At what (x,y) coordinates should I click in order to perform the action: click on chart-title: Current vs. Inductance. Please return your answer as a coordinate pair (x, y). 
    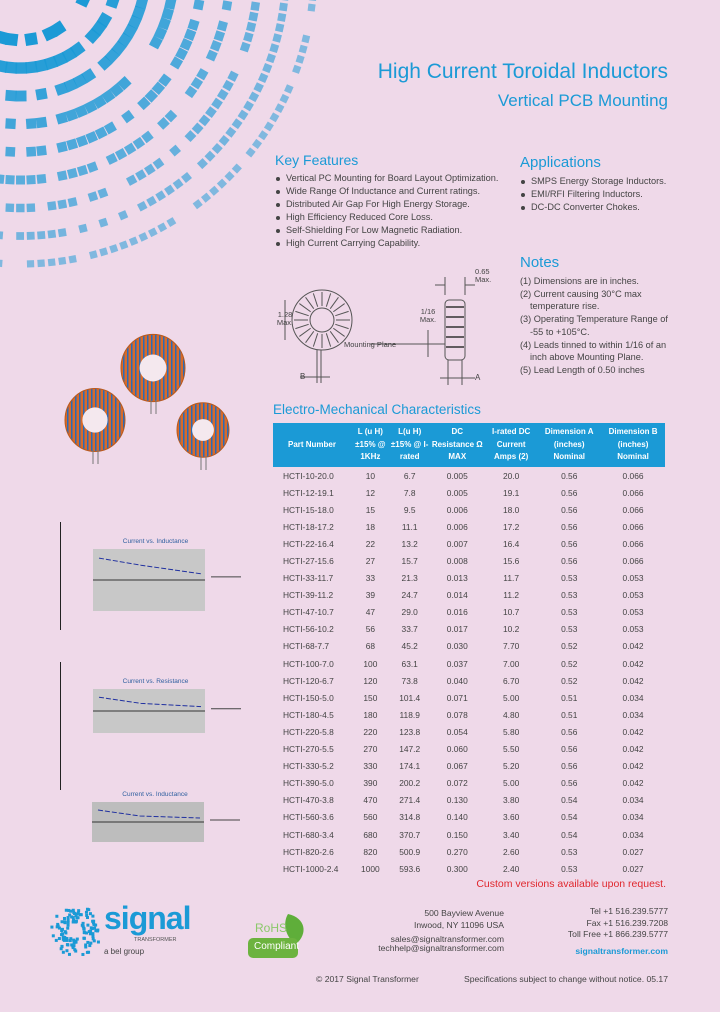
    Looking at the image, I should click on (155, 541).